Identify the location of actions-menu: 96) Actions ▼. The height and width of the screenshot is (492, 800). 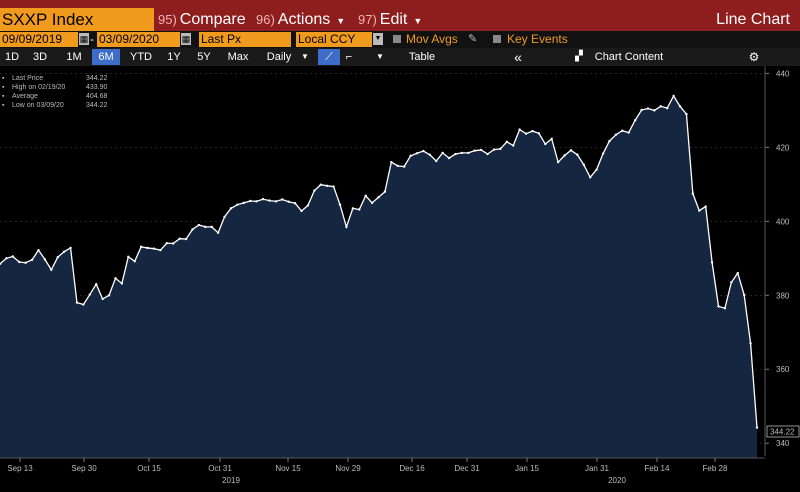
(300, 19).